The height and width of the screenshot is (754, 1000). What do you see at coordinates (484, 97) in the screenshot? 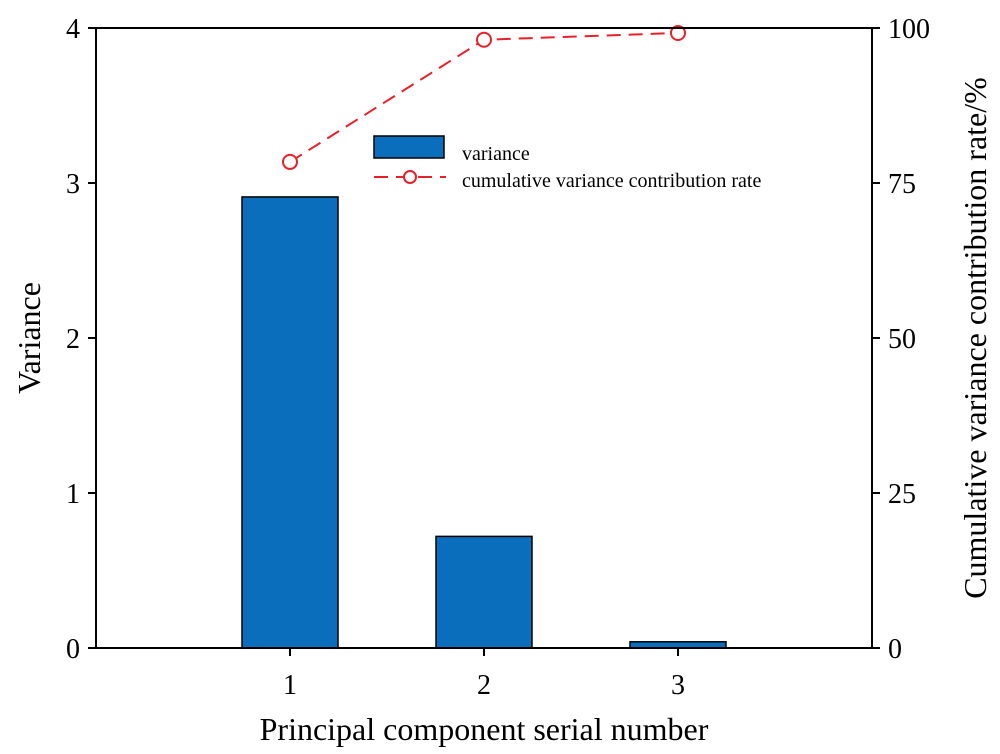
I see `cumulative-line-layer` at bounding box center [484, 97].